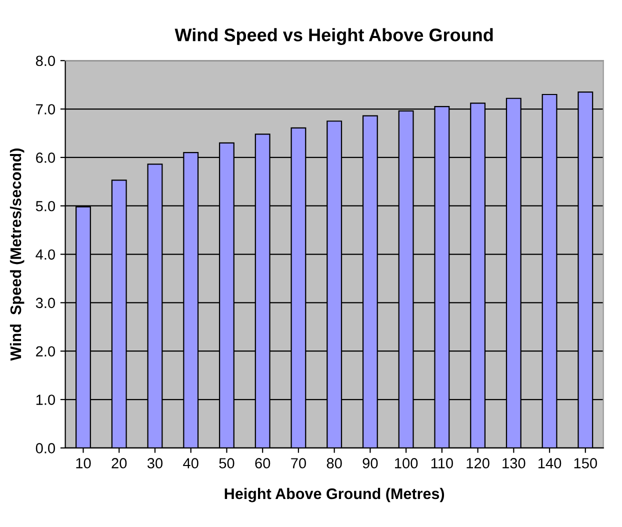 This screenshot has width=622, height=527. I want to click on y-tick-label: 6.0, so click(46, 157).